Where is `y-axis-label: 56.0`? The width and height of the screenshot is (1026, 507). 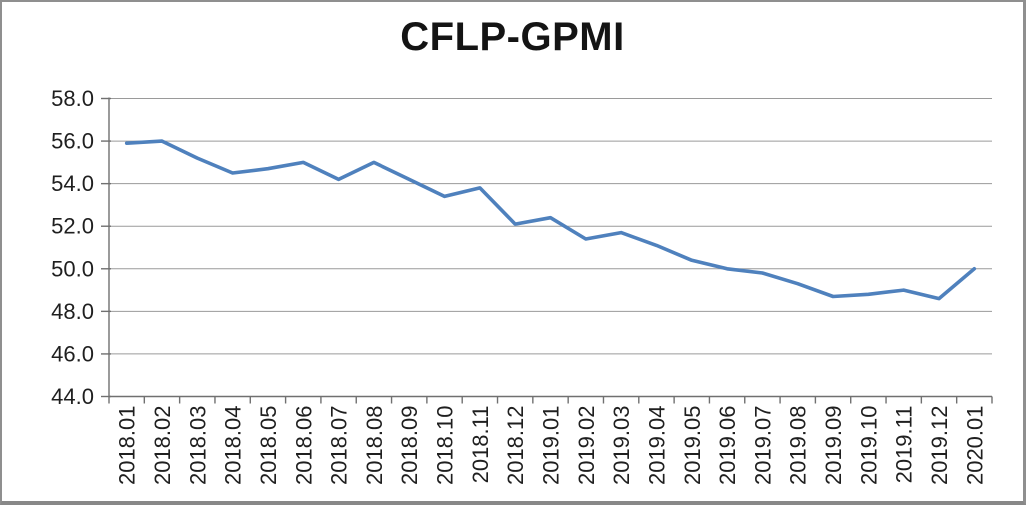 y-axis-label: 56.0 is located at coordinates (72, 141).